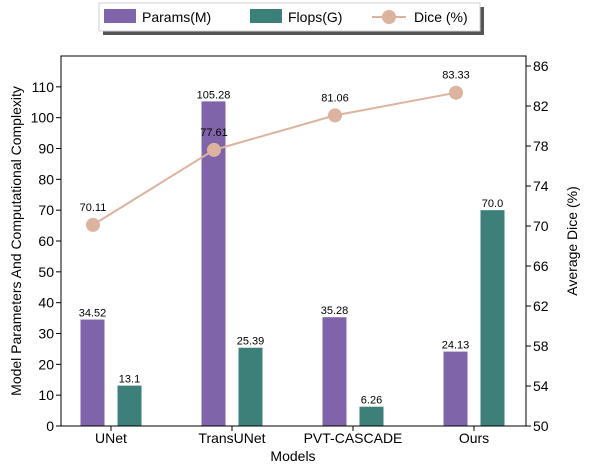 This screenshot has height=474, width=589. What do you see at coordinates (46, 272) in the screenshot?
I see `y-tick-label: 50` at bounding box center [46, 272].